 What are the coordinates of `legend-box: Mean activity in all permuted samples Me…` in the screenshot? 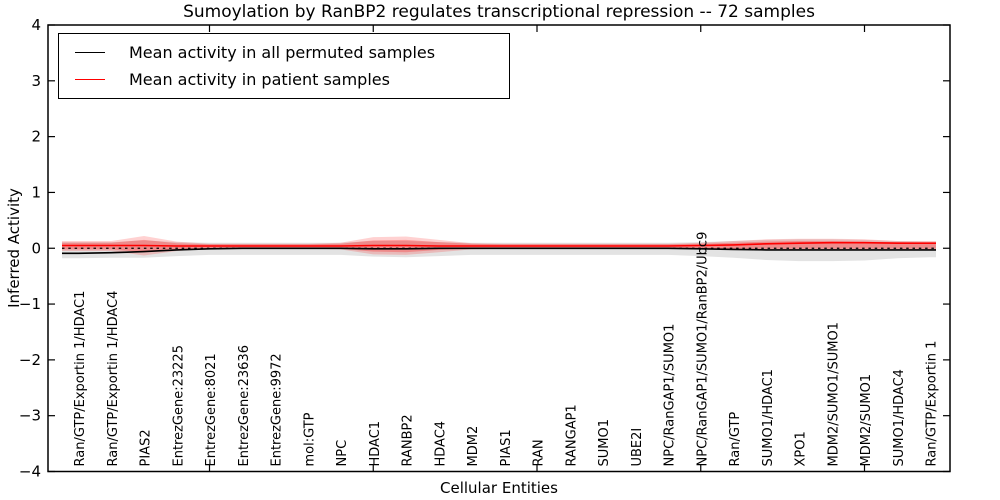 It's located at (284, 66).